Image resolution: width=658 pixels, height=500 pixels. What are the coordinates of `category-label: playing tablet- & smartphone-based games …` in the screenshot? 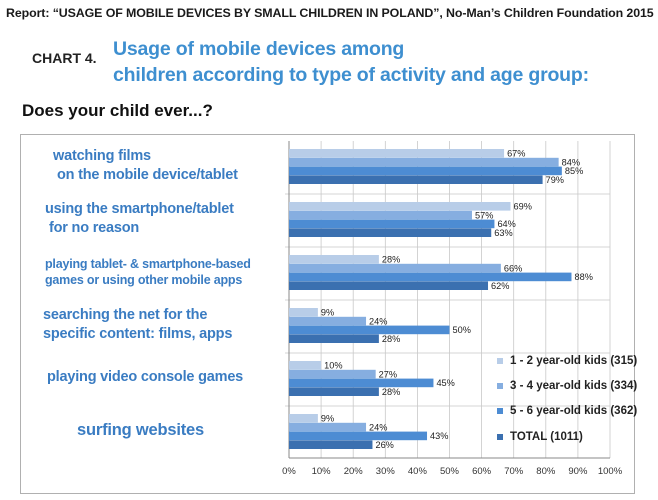 It's located at (148, 272).